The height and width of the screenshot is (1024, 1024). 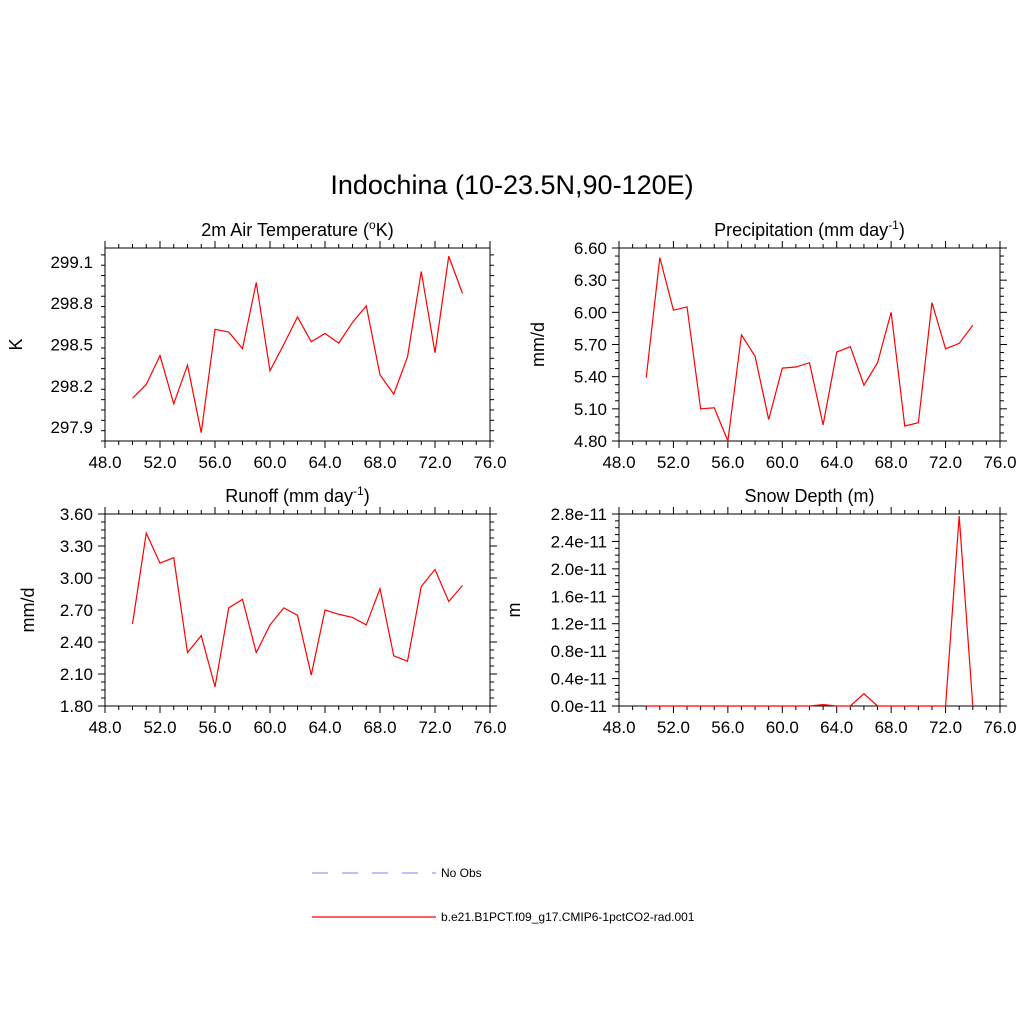 What do you see at coordinates (590, 312) in the screenshot?
I see `y-tick-label: 6.00` at bounding box center [590, 312].